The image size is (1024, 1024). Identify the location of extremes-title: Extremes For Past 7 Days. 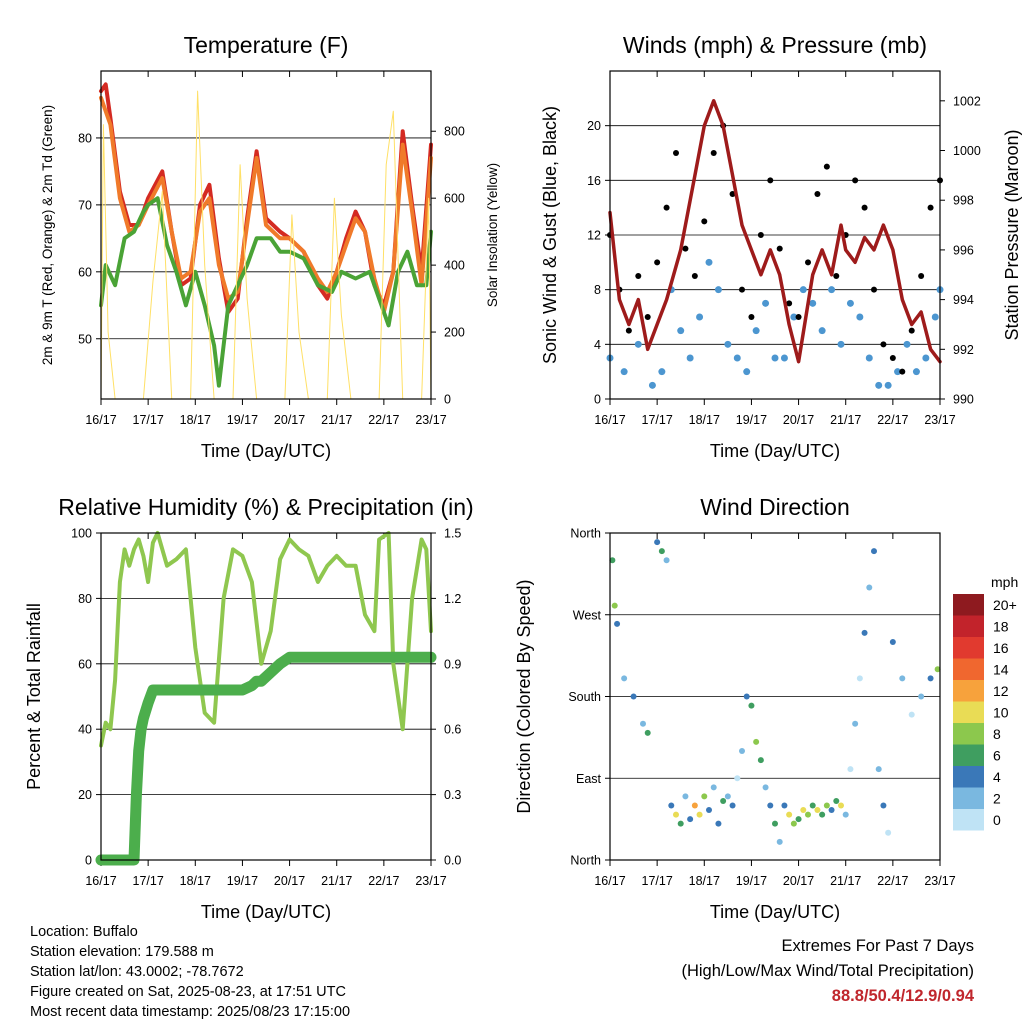
(877, 946).